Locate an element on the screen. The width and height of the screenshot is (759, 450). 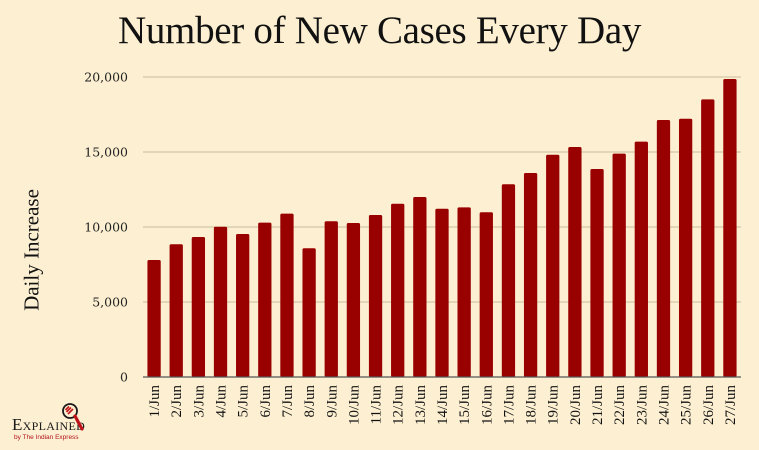
y-tick-label: 10,000 is located at coordinates (106, 227).